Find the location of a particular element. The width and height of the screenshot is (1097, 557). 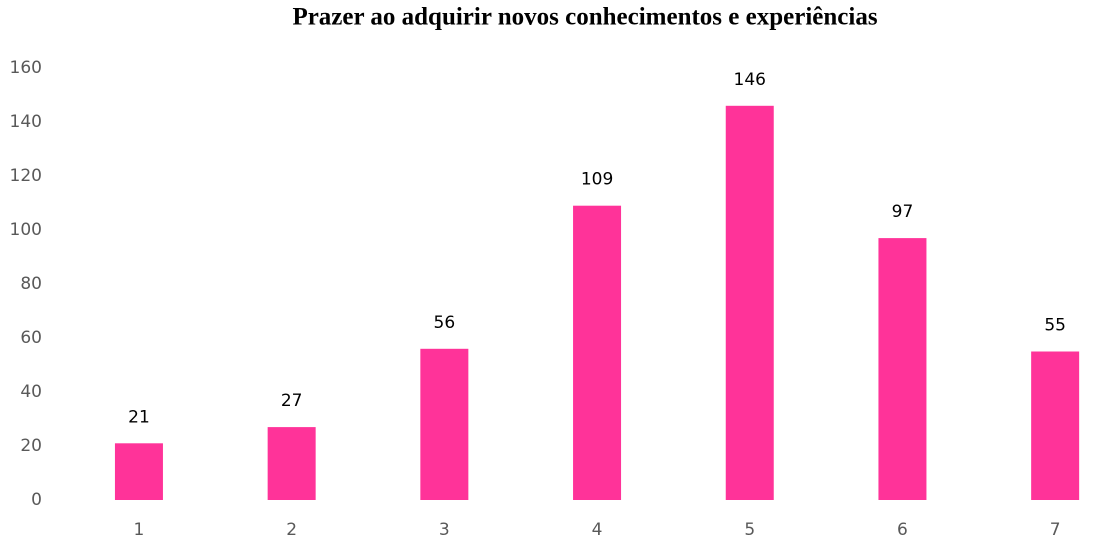

y-tick-label: 160 is located at coordinates (26, 68).